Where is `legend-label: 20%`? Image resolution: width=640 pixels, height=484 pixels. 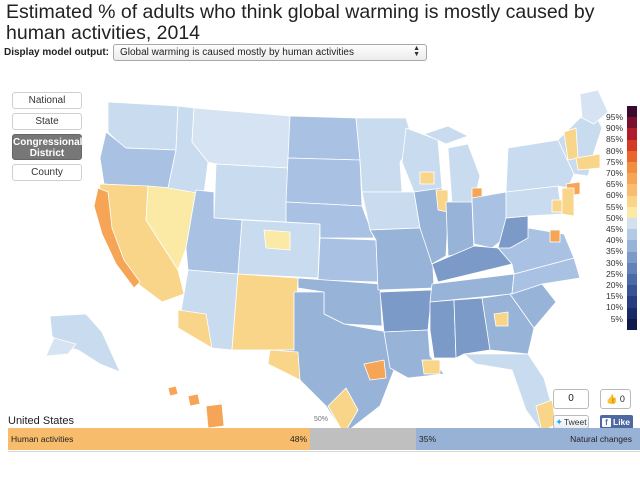 legend-label: 20% is located at coordinates (614, 285).